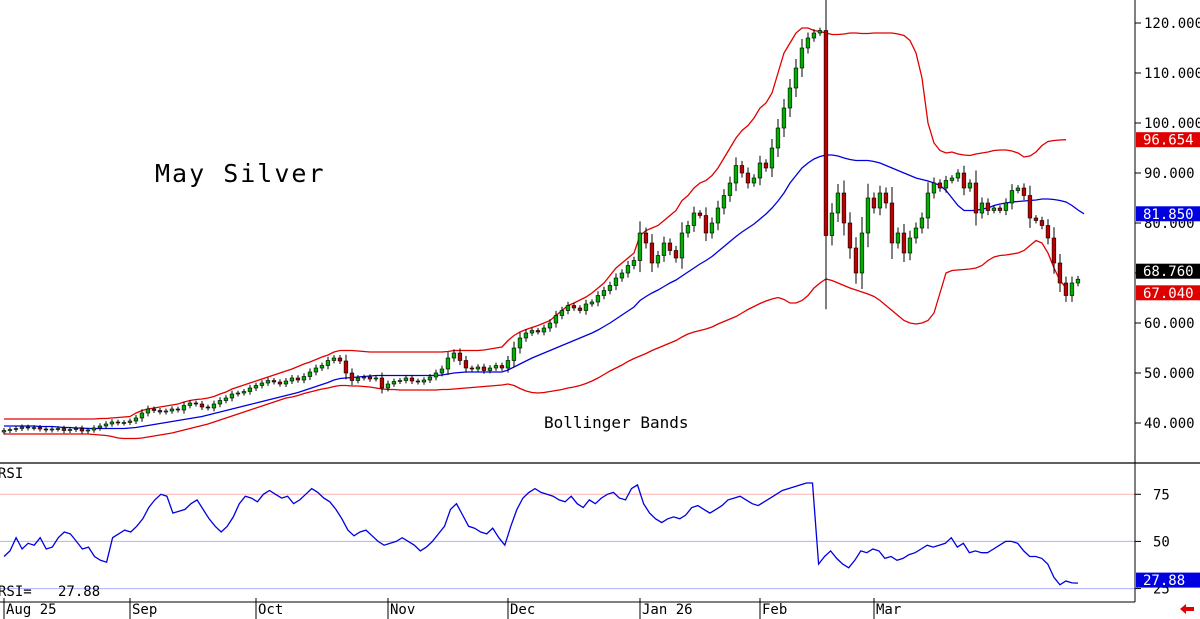 The height and width of the screenshot is (619, 1200). What do you see at coordinates (1168, 271) in the screenshot?
I see `last-price-tag: 68.760` at bounding box center [1168, 271].